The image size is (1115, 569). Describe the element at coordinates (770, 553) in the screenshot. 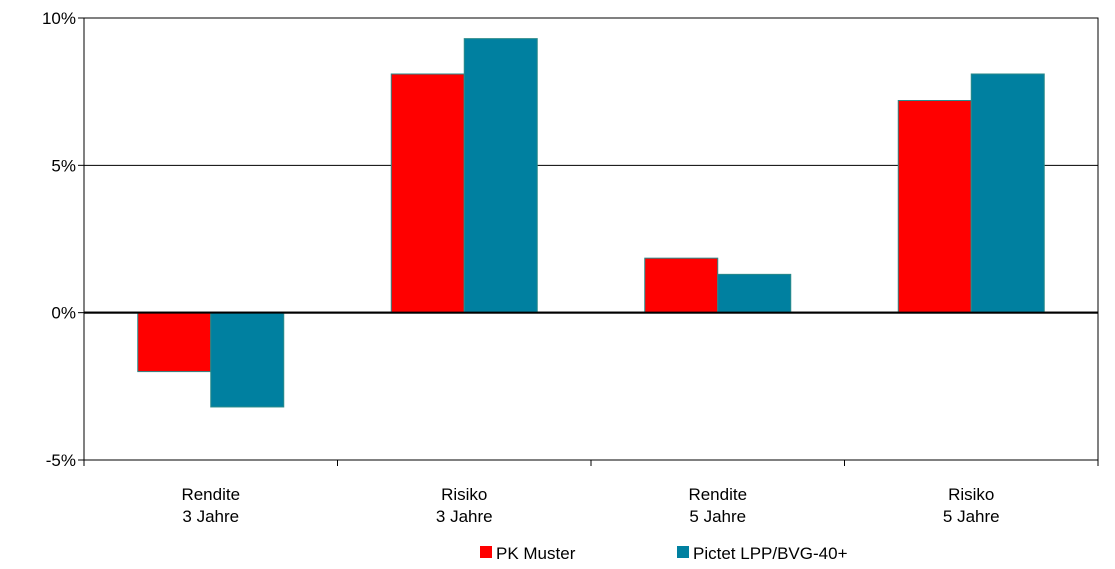

I see `legend-label: Pictet LPP/BVG-40+` at that location.